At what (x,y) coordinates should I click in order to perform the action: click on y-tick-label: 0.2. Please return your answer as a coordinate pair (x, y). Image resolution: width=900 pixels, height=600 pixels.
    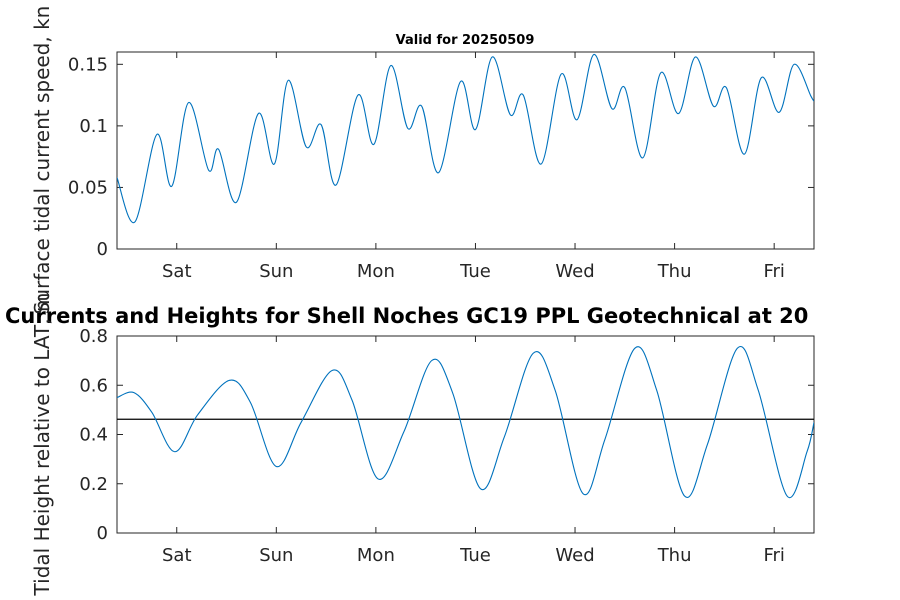
    Looking at the image, I should click on (93, 484).